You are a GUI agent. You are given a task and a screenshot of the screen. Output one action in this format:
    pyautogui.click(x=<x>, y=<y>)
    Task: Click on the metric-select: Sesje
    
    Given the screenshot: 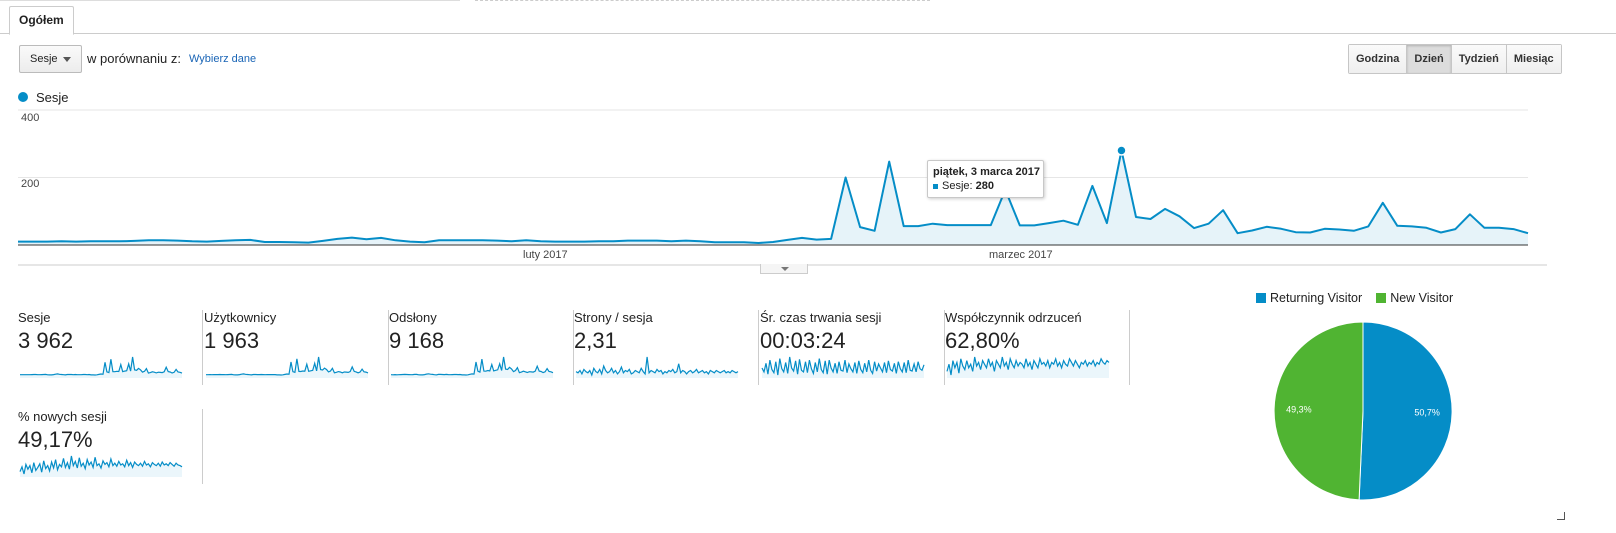 What is the action you would take?
    pyautogui.click(x=50, y=59)
    